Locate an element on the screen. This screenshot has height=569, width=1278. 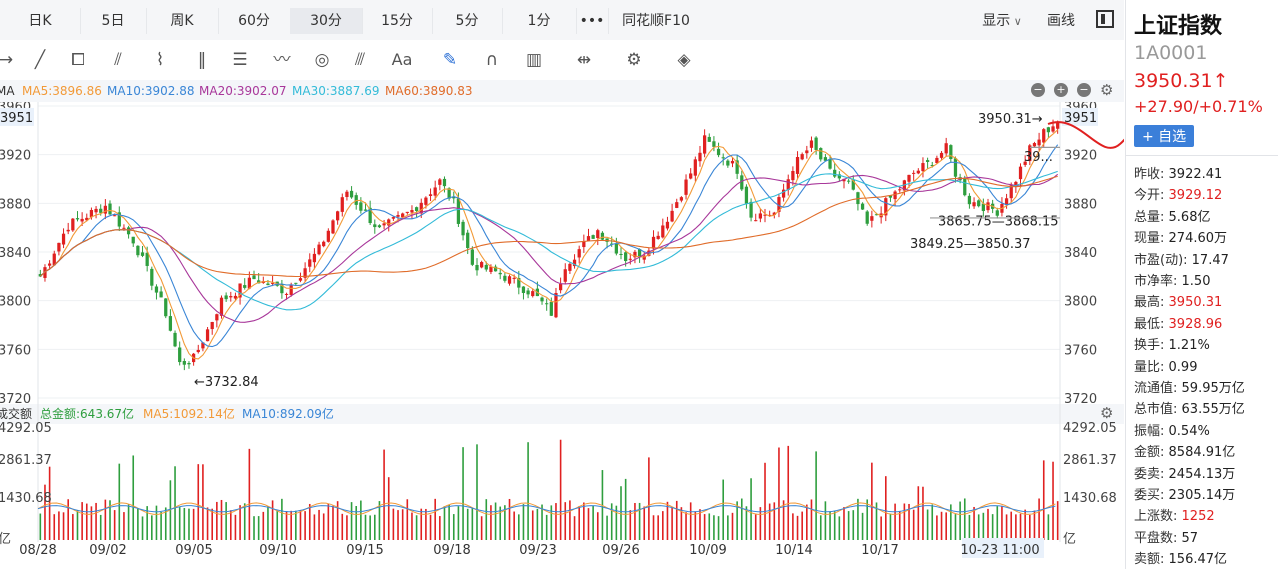
tab-5day: 5日 is located at coordinates (113, 21).